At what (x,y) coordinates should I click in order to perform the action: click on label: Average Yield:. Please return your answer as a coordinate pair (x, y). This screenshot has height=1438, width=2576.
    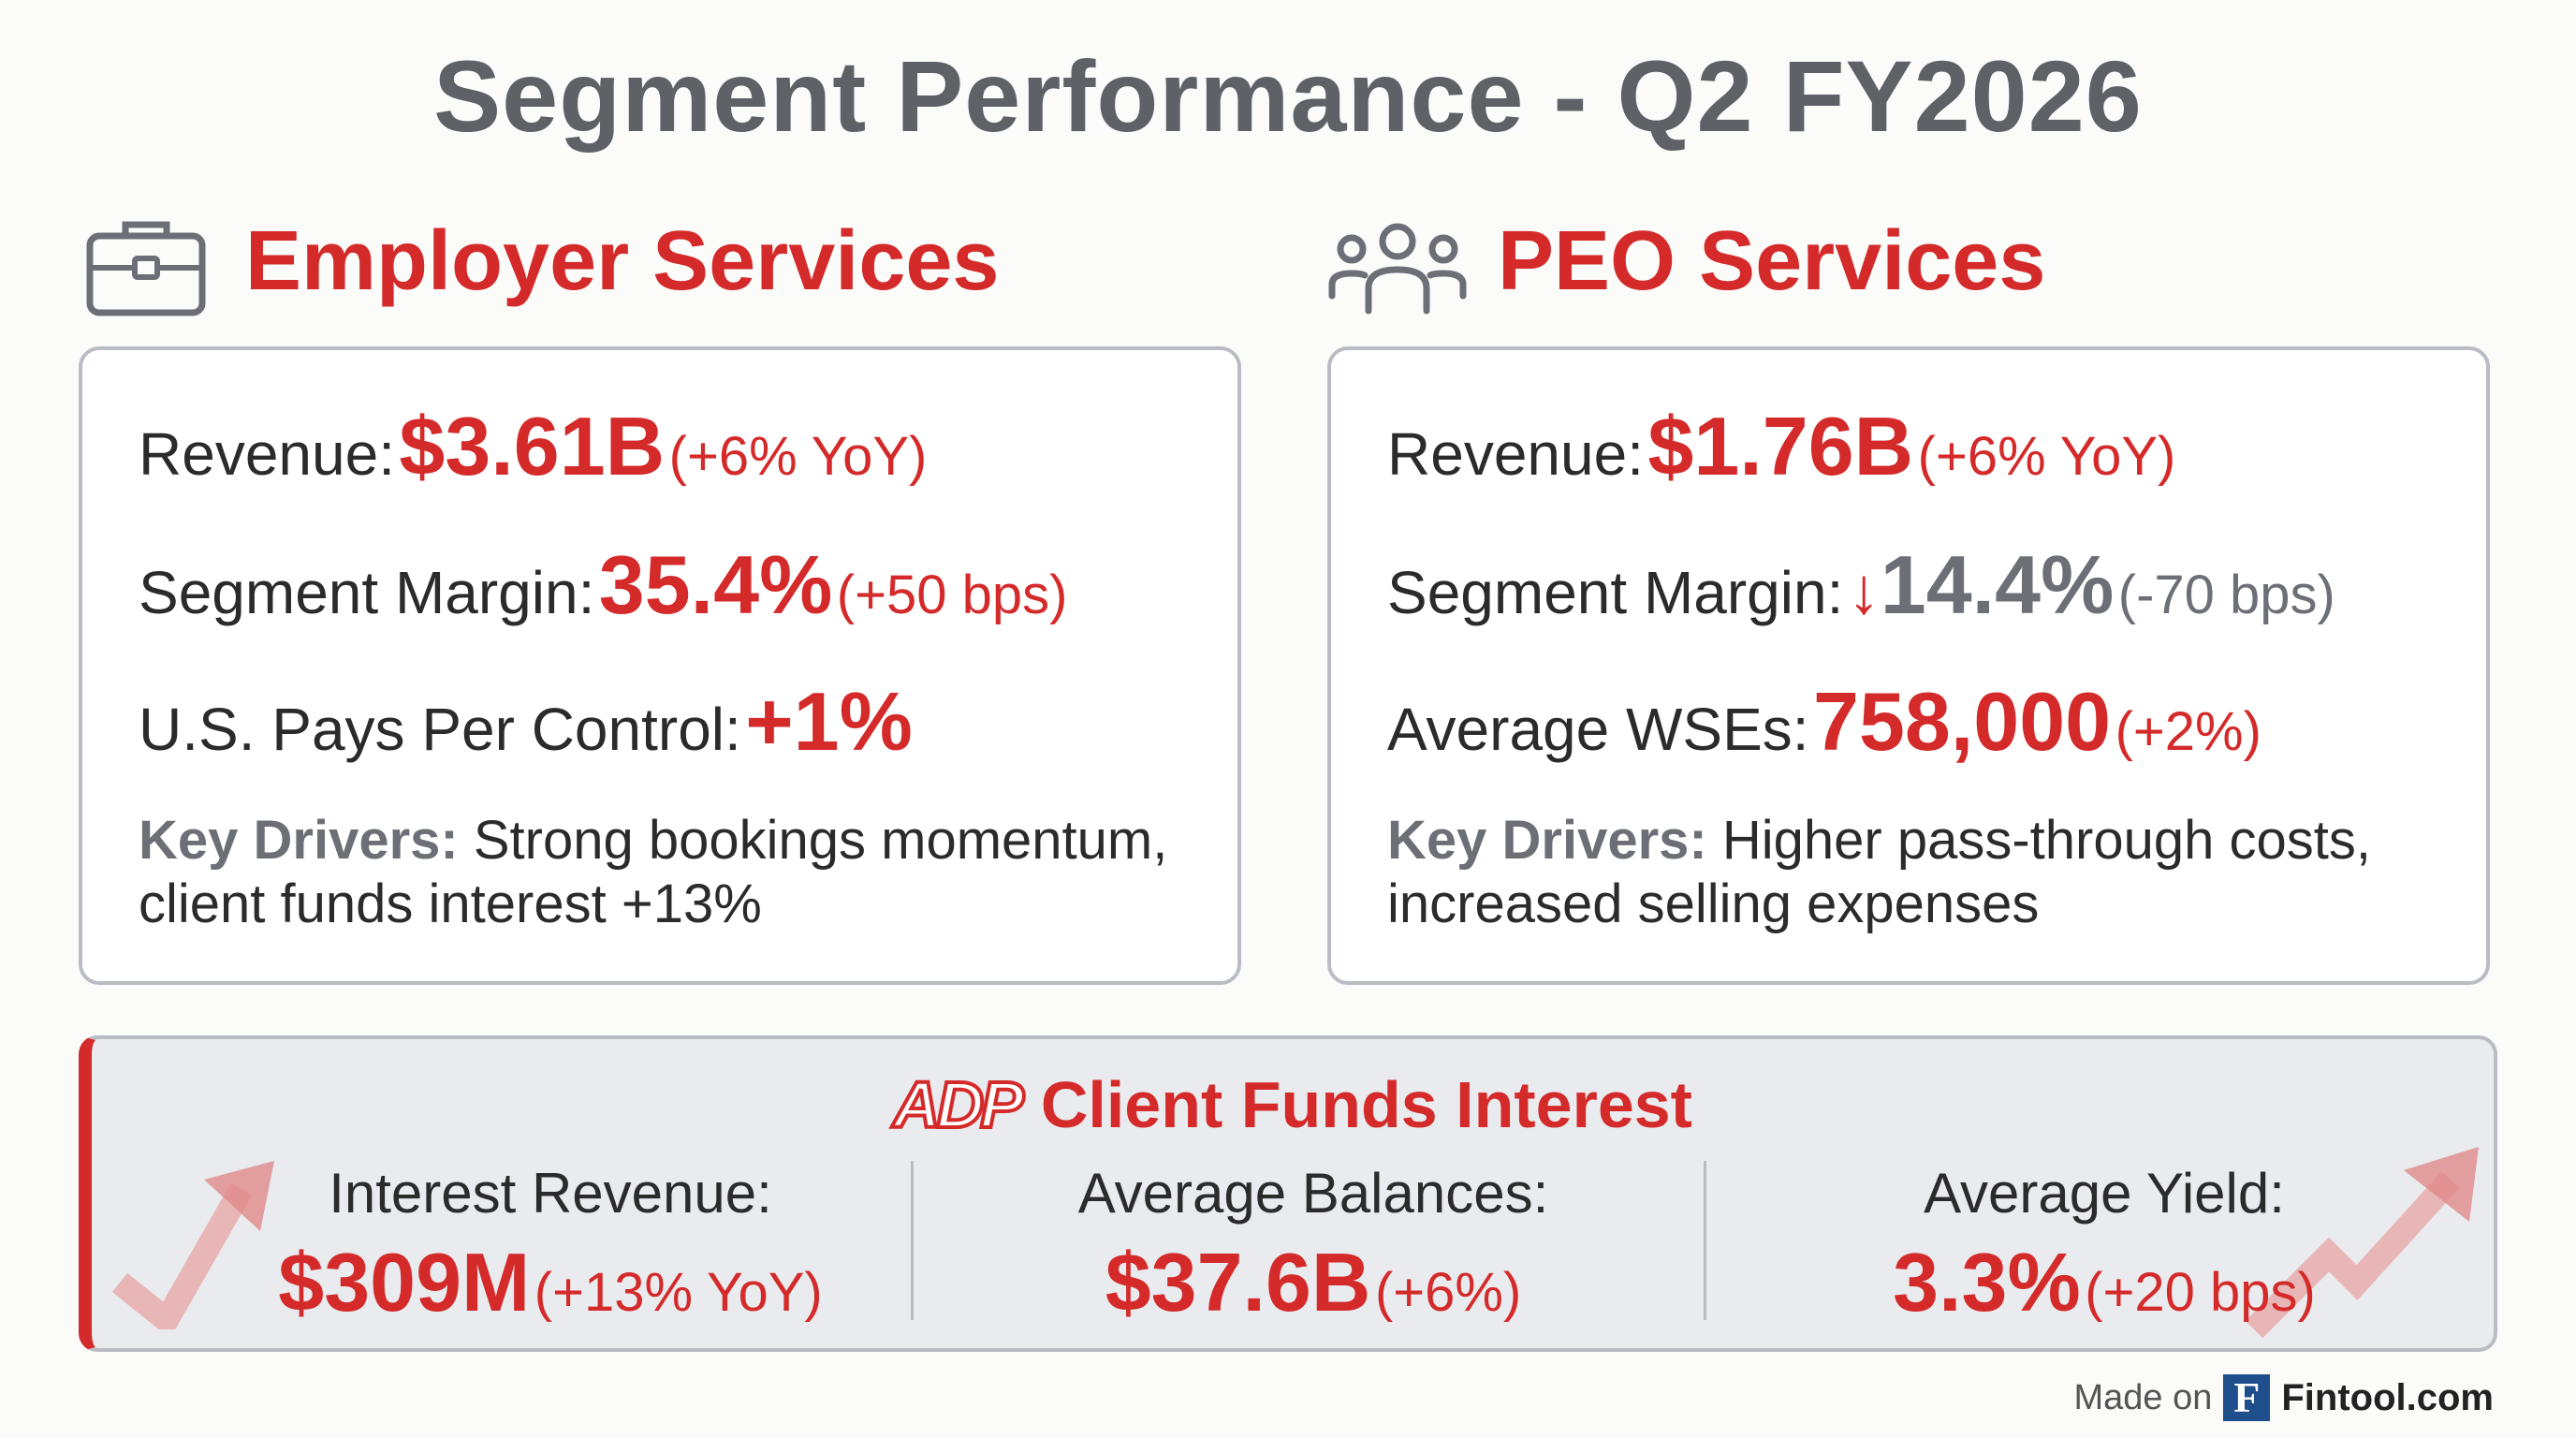
    Looking at the image, I should click on (2104, 1193).